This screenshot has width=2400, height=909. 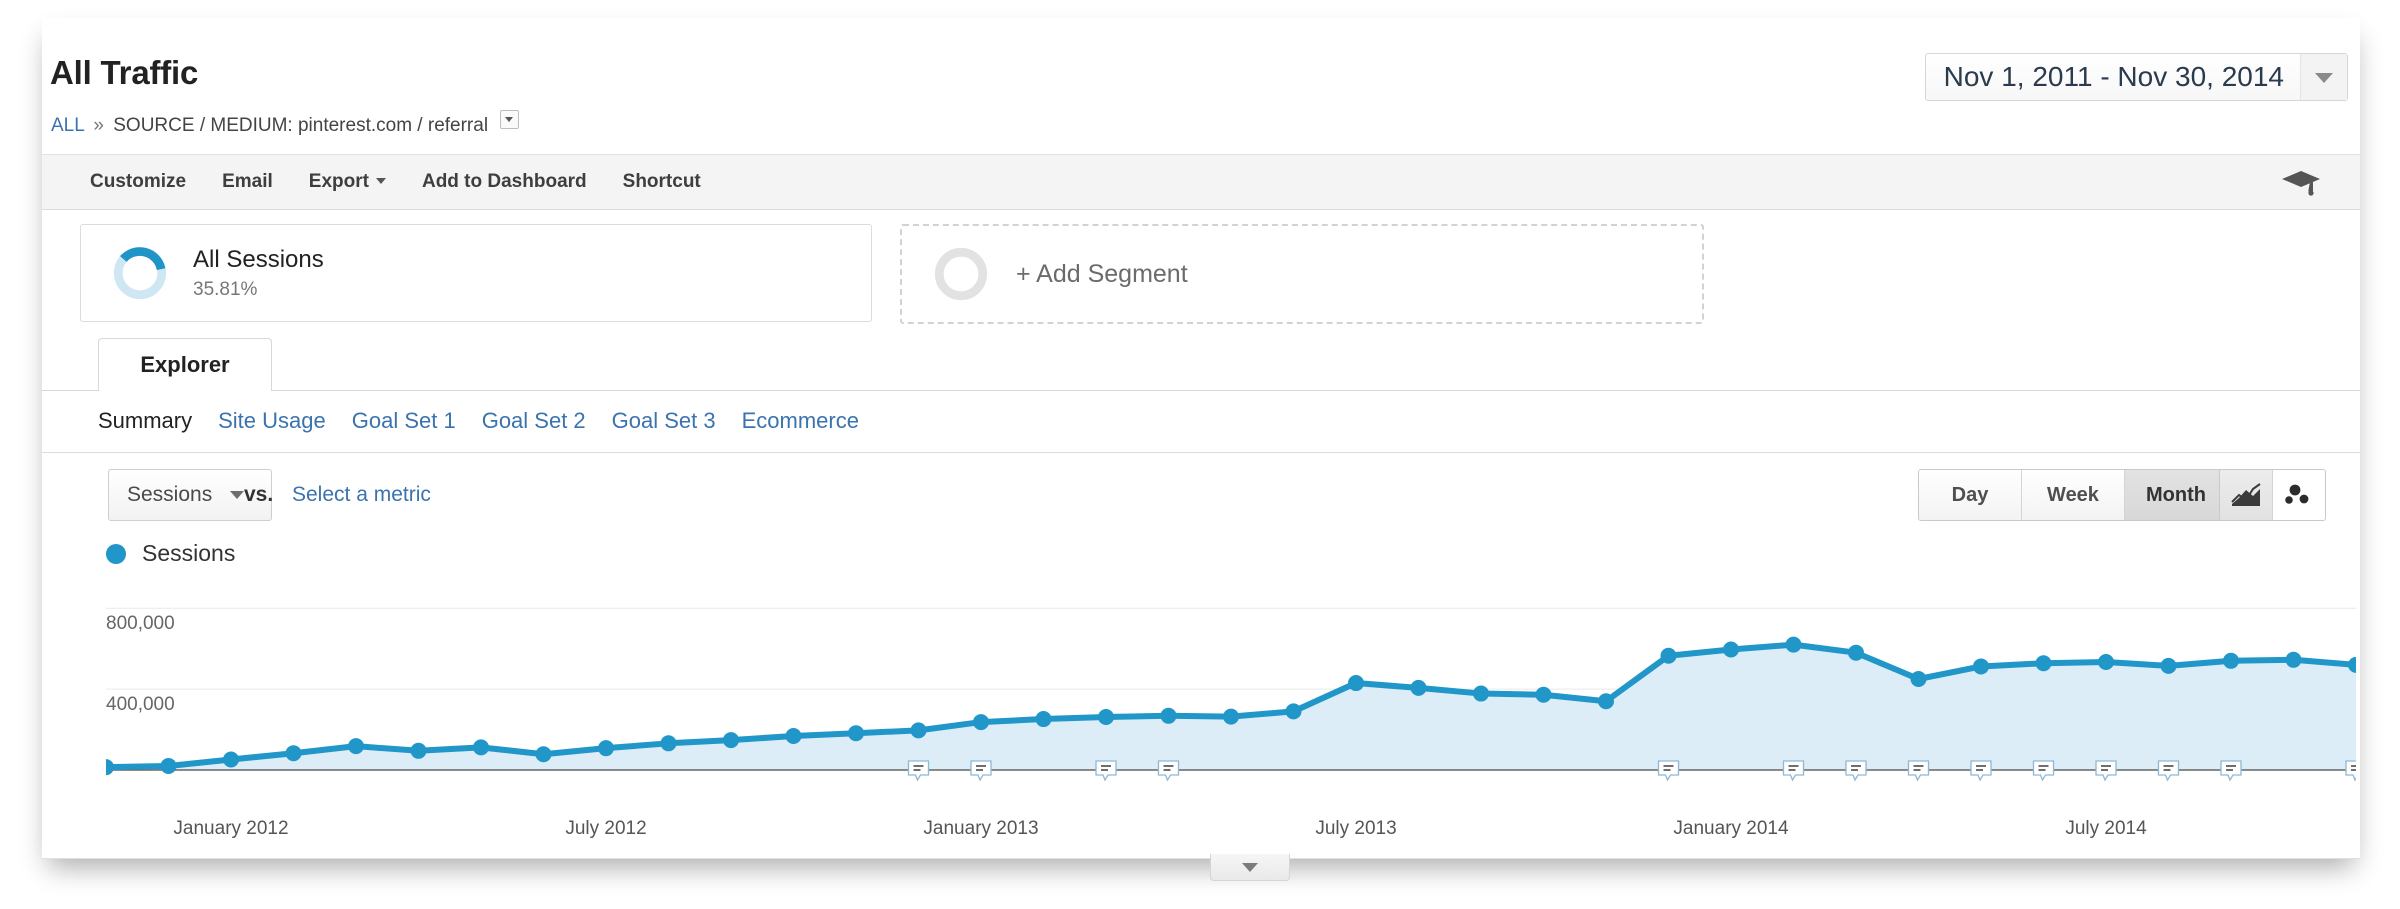 I want to click on segment-name: All Sessions, so click(x=258, y=259).